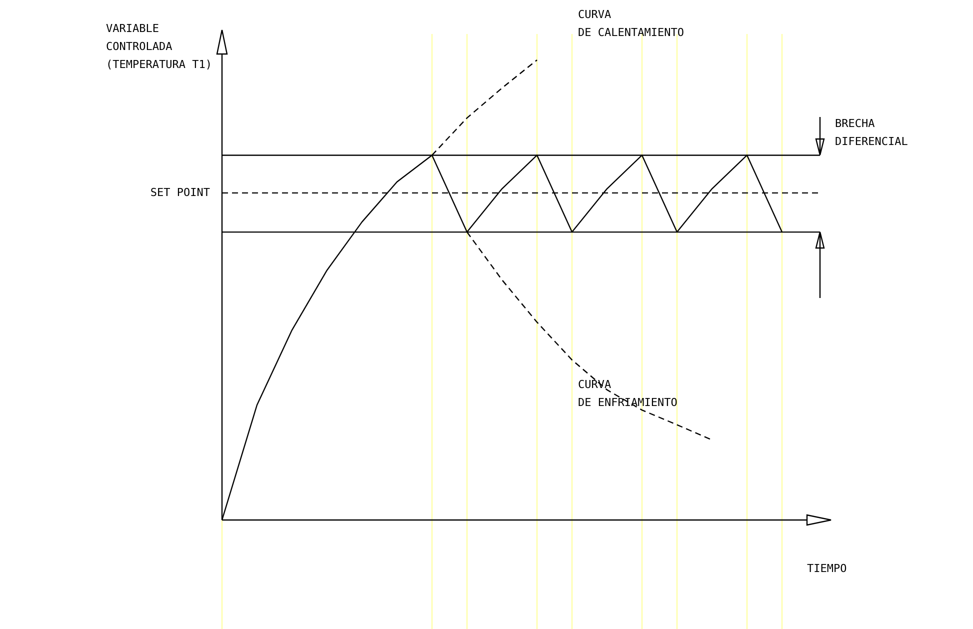 Image resolution: width=973 pixels, height=629 pixels. Describe the element at coordinates (631, 24) in the screenshot. I see `text: CURVA DE CALENTAMIENTO` at that location.